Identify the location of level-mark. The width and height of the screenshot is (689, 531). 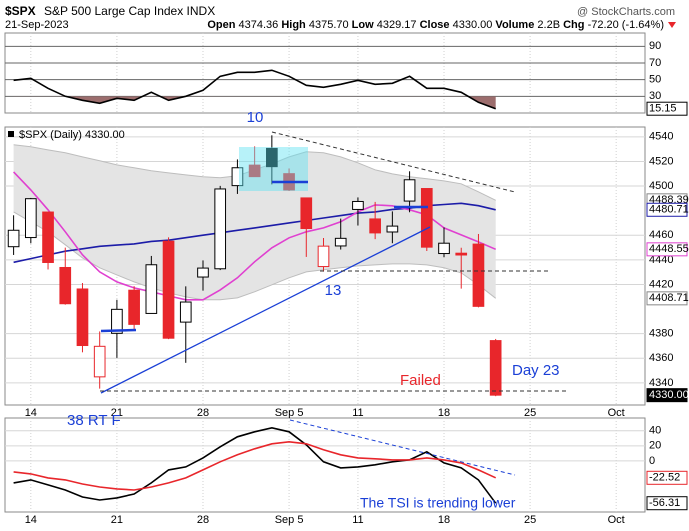
(118, 330).